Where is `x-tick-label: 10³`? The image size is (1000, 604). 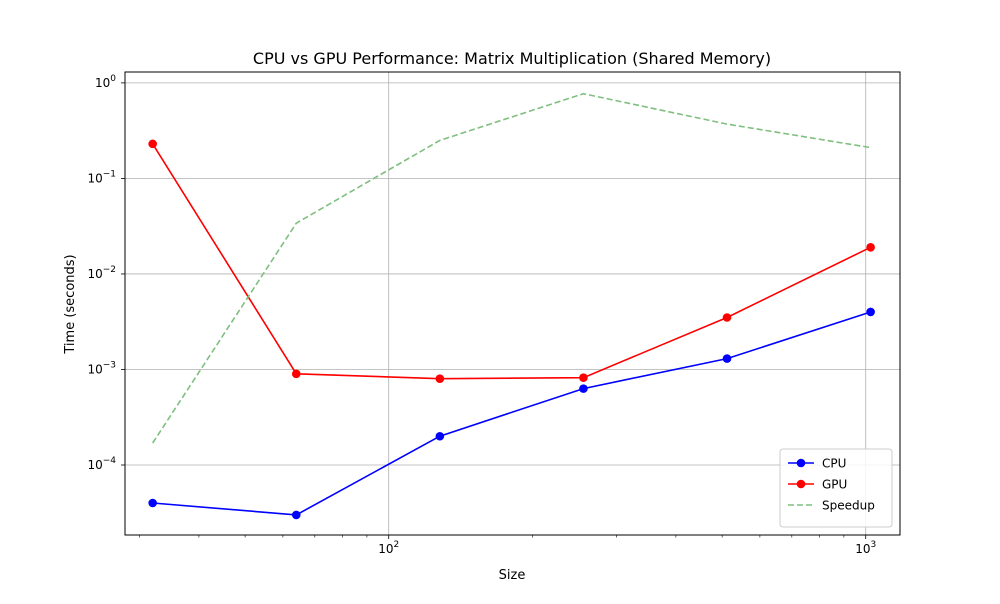
x-tick-label: 10³ is located at coordinates (865, 548).